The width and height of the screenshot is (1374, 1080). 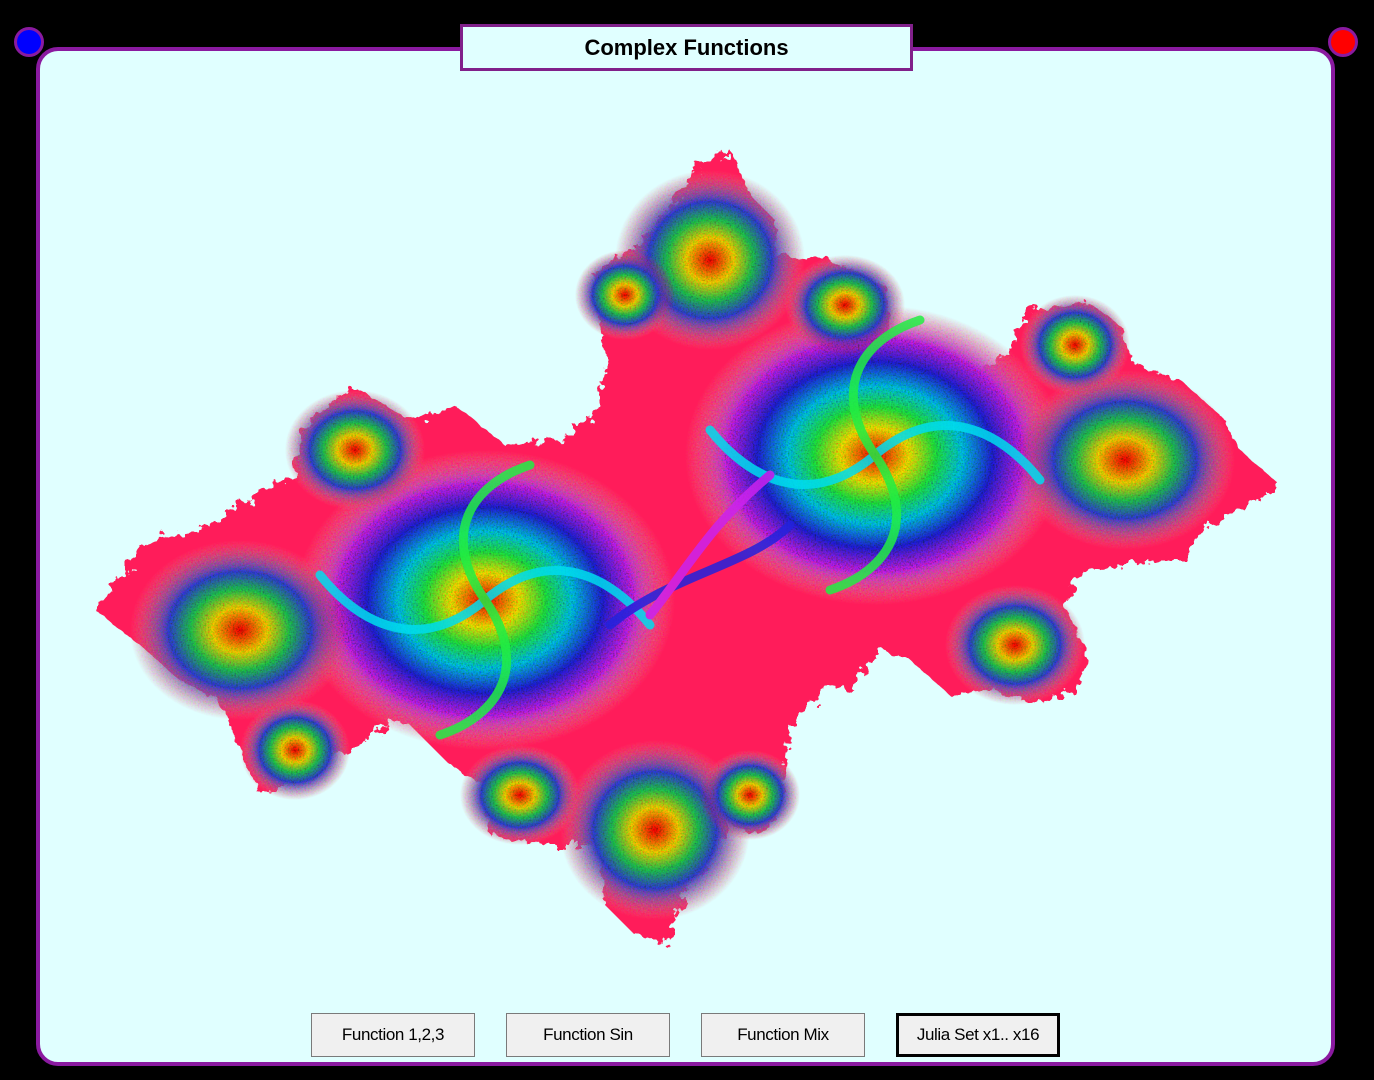 I want to click on function-123-button: Function 1,2,3, so click(x=393, y=1035).